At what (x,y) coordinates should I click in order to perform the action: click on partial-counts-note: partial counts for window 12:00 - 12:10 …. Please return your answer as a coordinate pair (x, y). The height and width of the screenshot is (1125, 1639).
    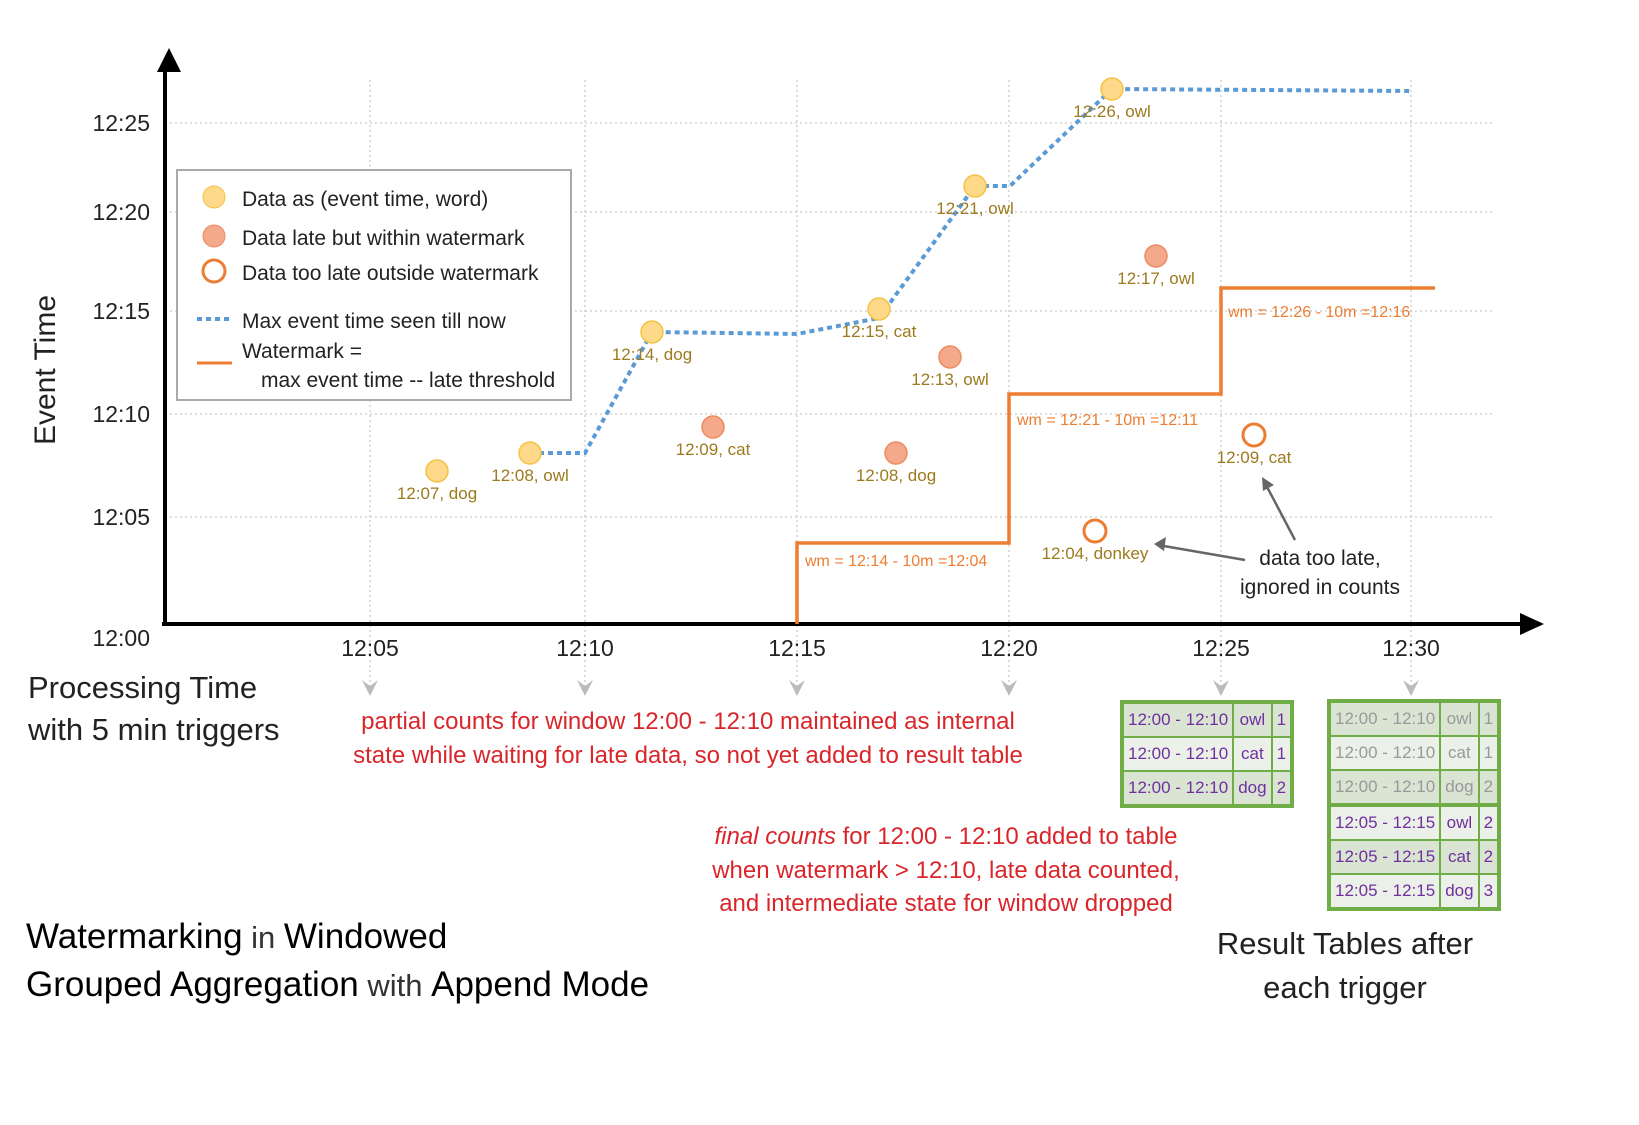
    Looking at the image, I should click on (688, 721).